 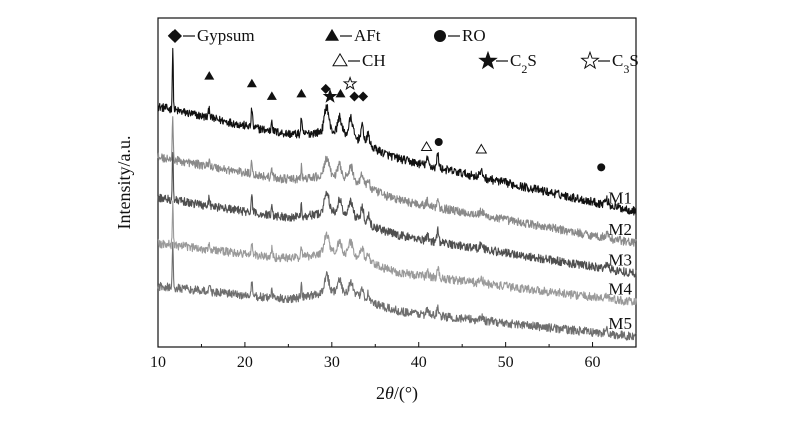 What do you see at coordinates (403, 51) in the screenshot?
I see `legend: Gypsum AFt RO CH C2S C3S` at bounding box center [403, 51].